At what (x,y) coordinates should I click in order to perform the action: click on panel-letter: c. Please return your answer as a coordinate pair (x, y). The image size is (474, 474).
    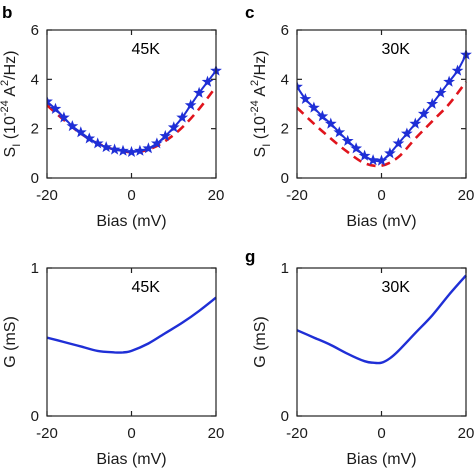
    Looking at the image, I should click on (249, 12).